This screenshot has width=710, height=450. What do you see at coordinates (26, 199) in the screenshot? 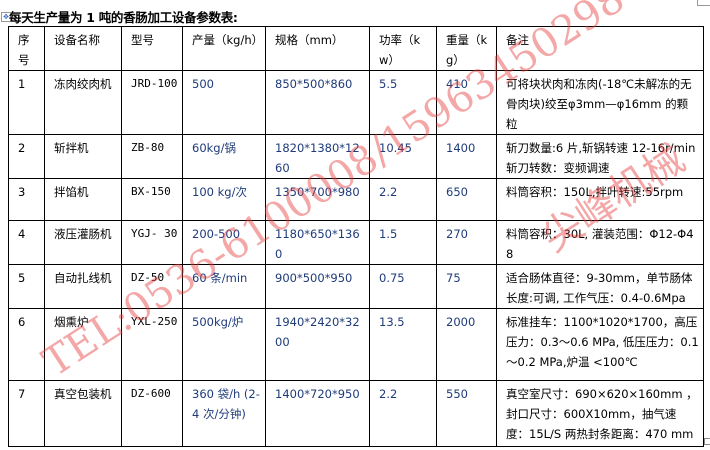
I see `cell-no: 3` at bounding box center [26, 199].